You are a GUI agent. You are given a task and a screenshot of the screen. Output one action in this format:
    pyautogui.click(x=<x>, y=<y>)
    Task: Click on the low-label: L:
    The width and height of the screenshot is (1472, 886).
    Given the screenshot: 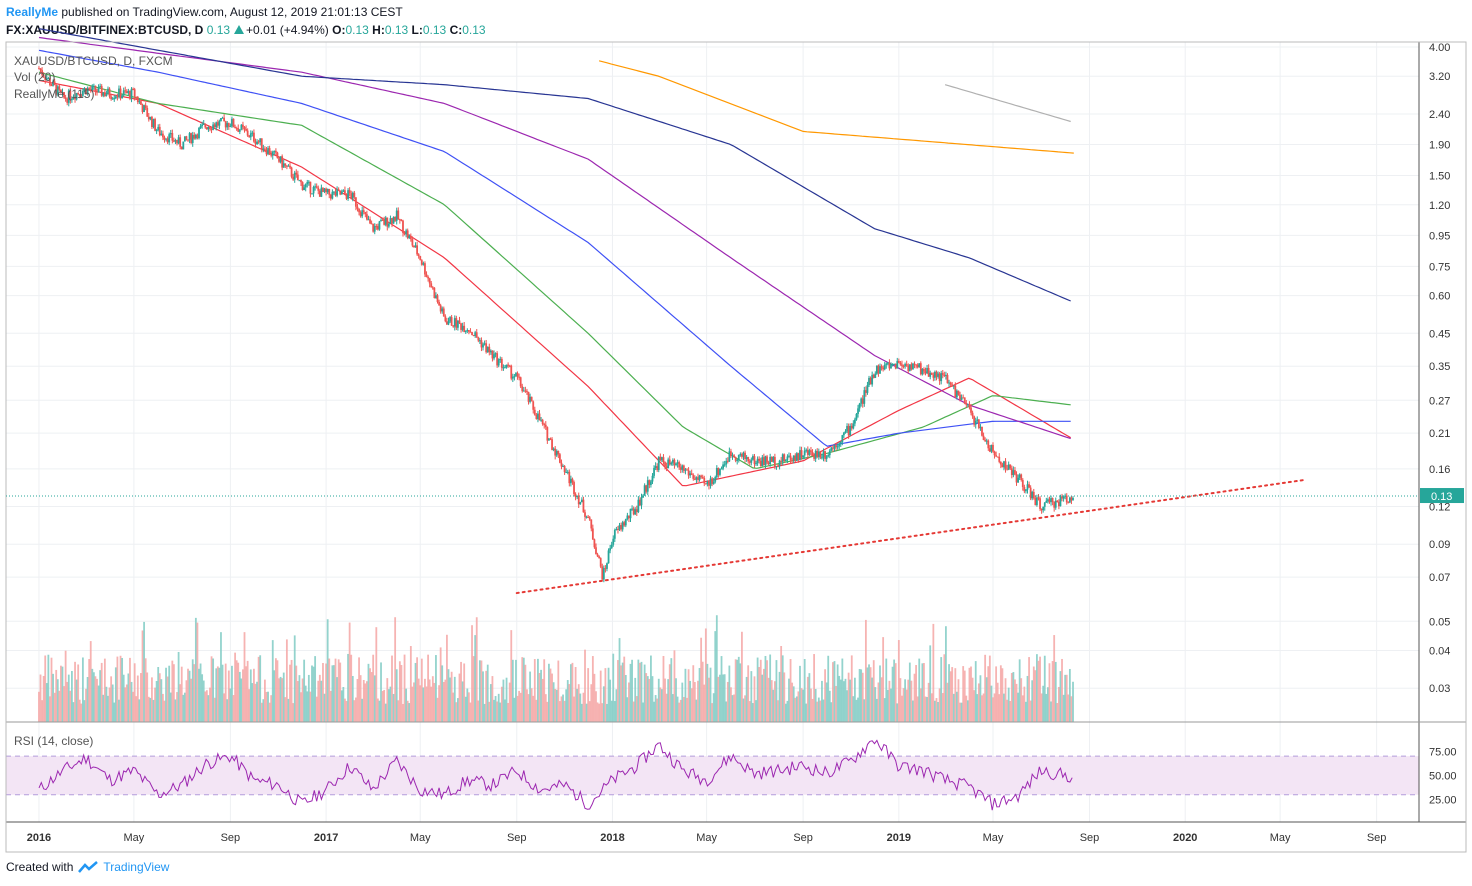 What is the action you would take?
    pyautogui.click(x=417, y=30)
    